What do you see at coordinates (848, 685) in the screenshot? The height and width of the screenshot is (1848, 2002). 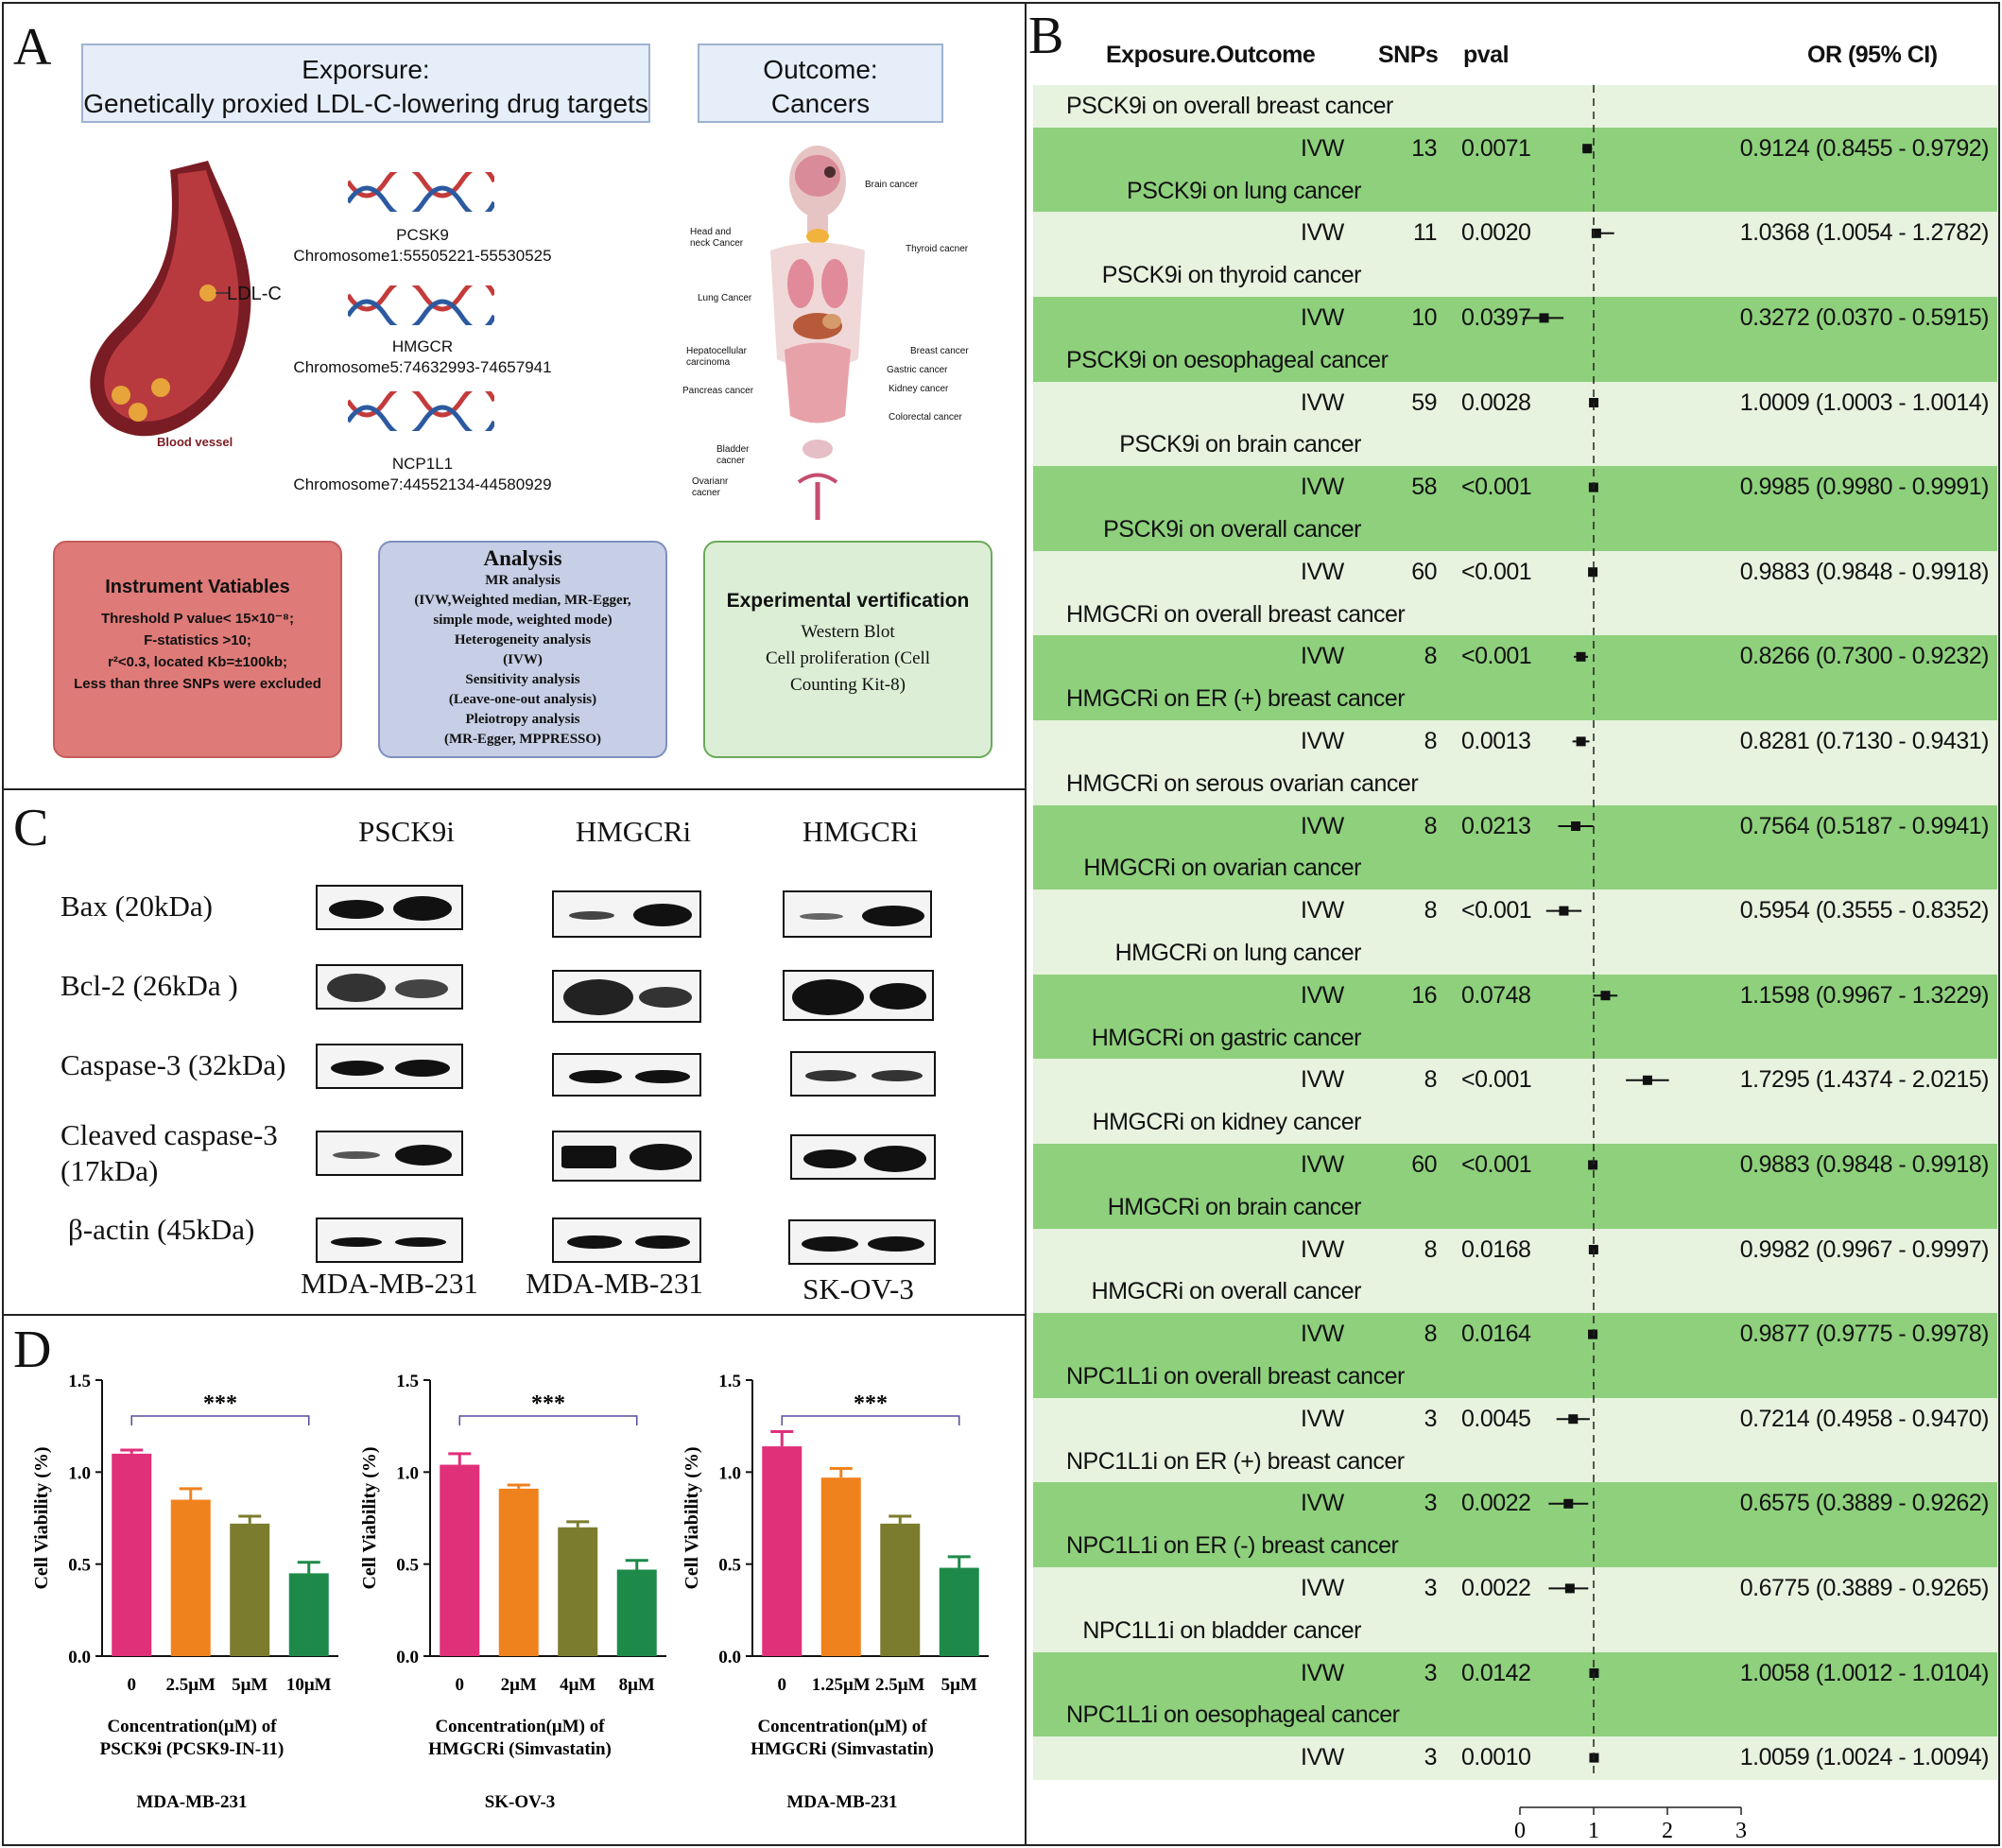 I see `experimental-line: Counting Kit-8)` at bounding box center [848, 685].